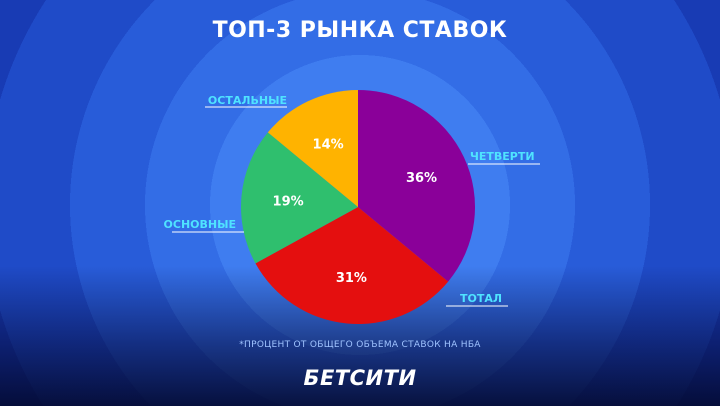  I want to click on chart-title: ТОП-3 РЫНКА СТАВОК, so click(360, 30).